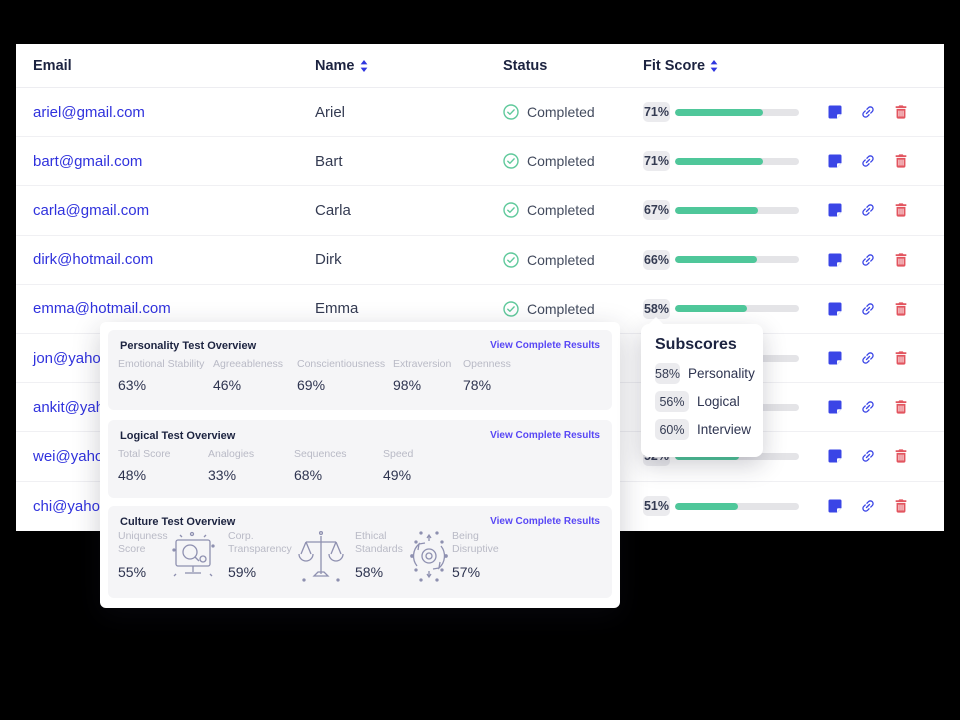 The height and width of the screenshot is (720, 960). I want to click on metric: Corp. Transparency 59%, so click(260, 555).